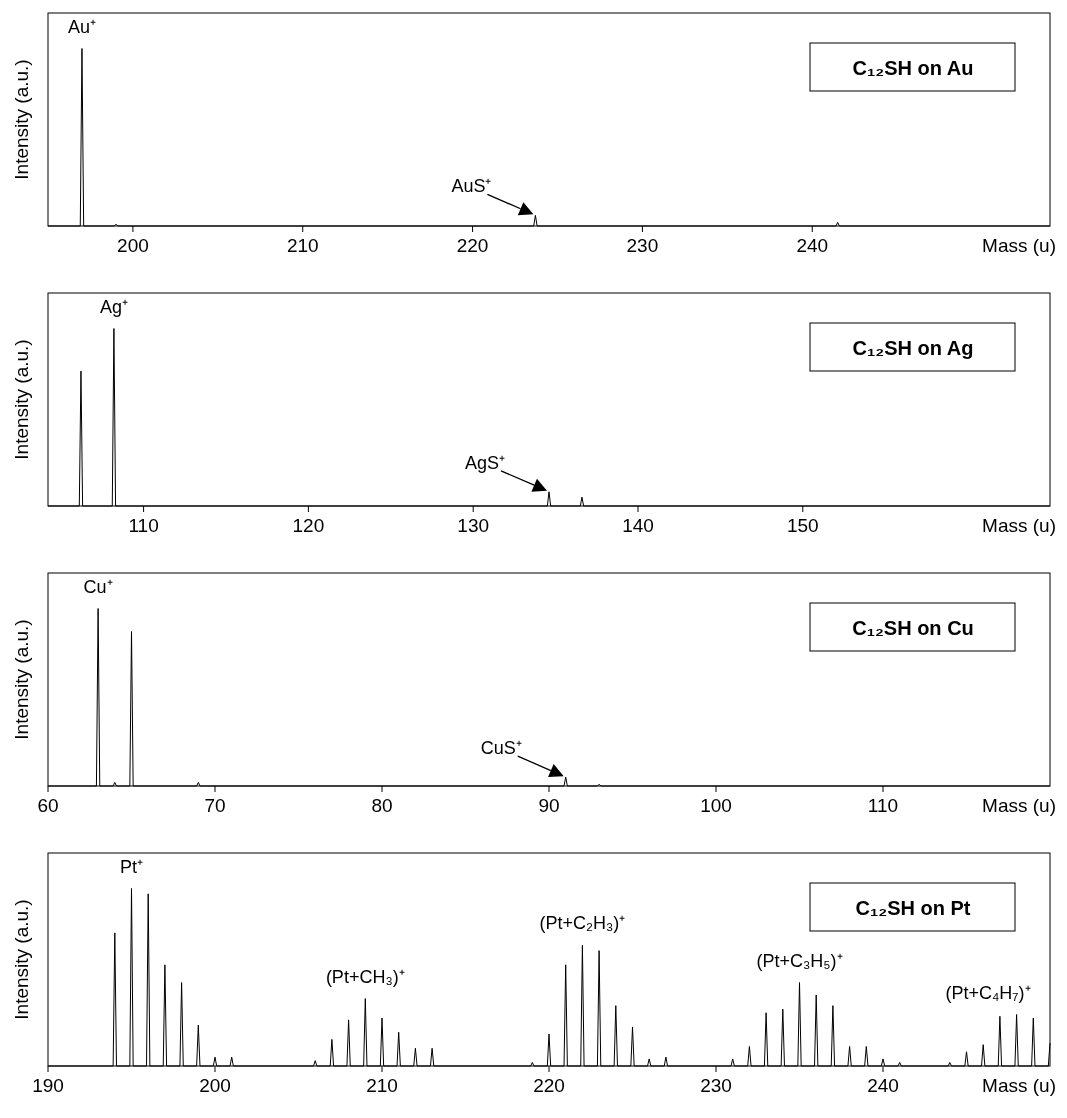  Describe the element at coordinates (215, 805) in the screenshot. I see `x-tick-label: 70` at that location.